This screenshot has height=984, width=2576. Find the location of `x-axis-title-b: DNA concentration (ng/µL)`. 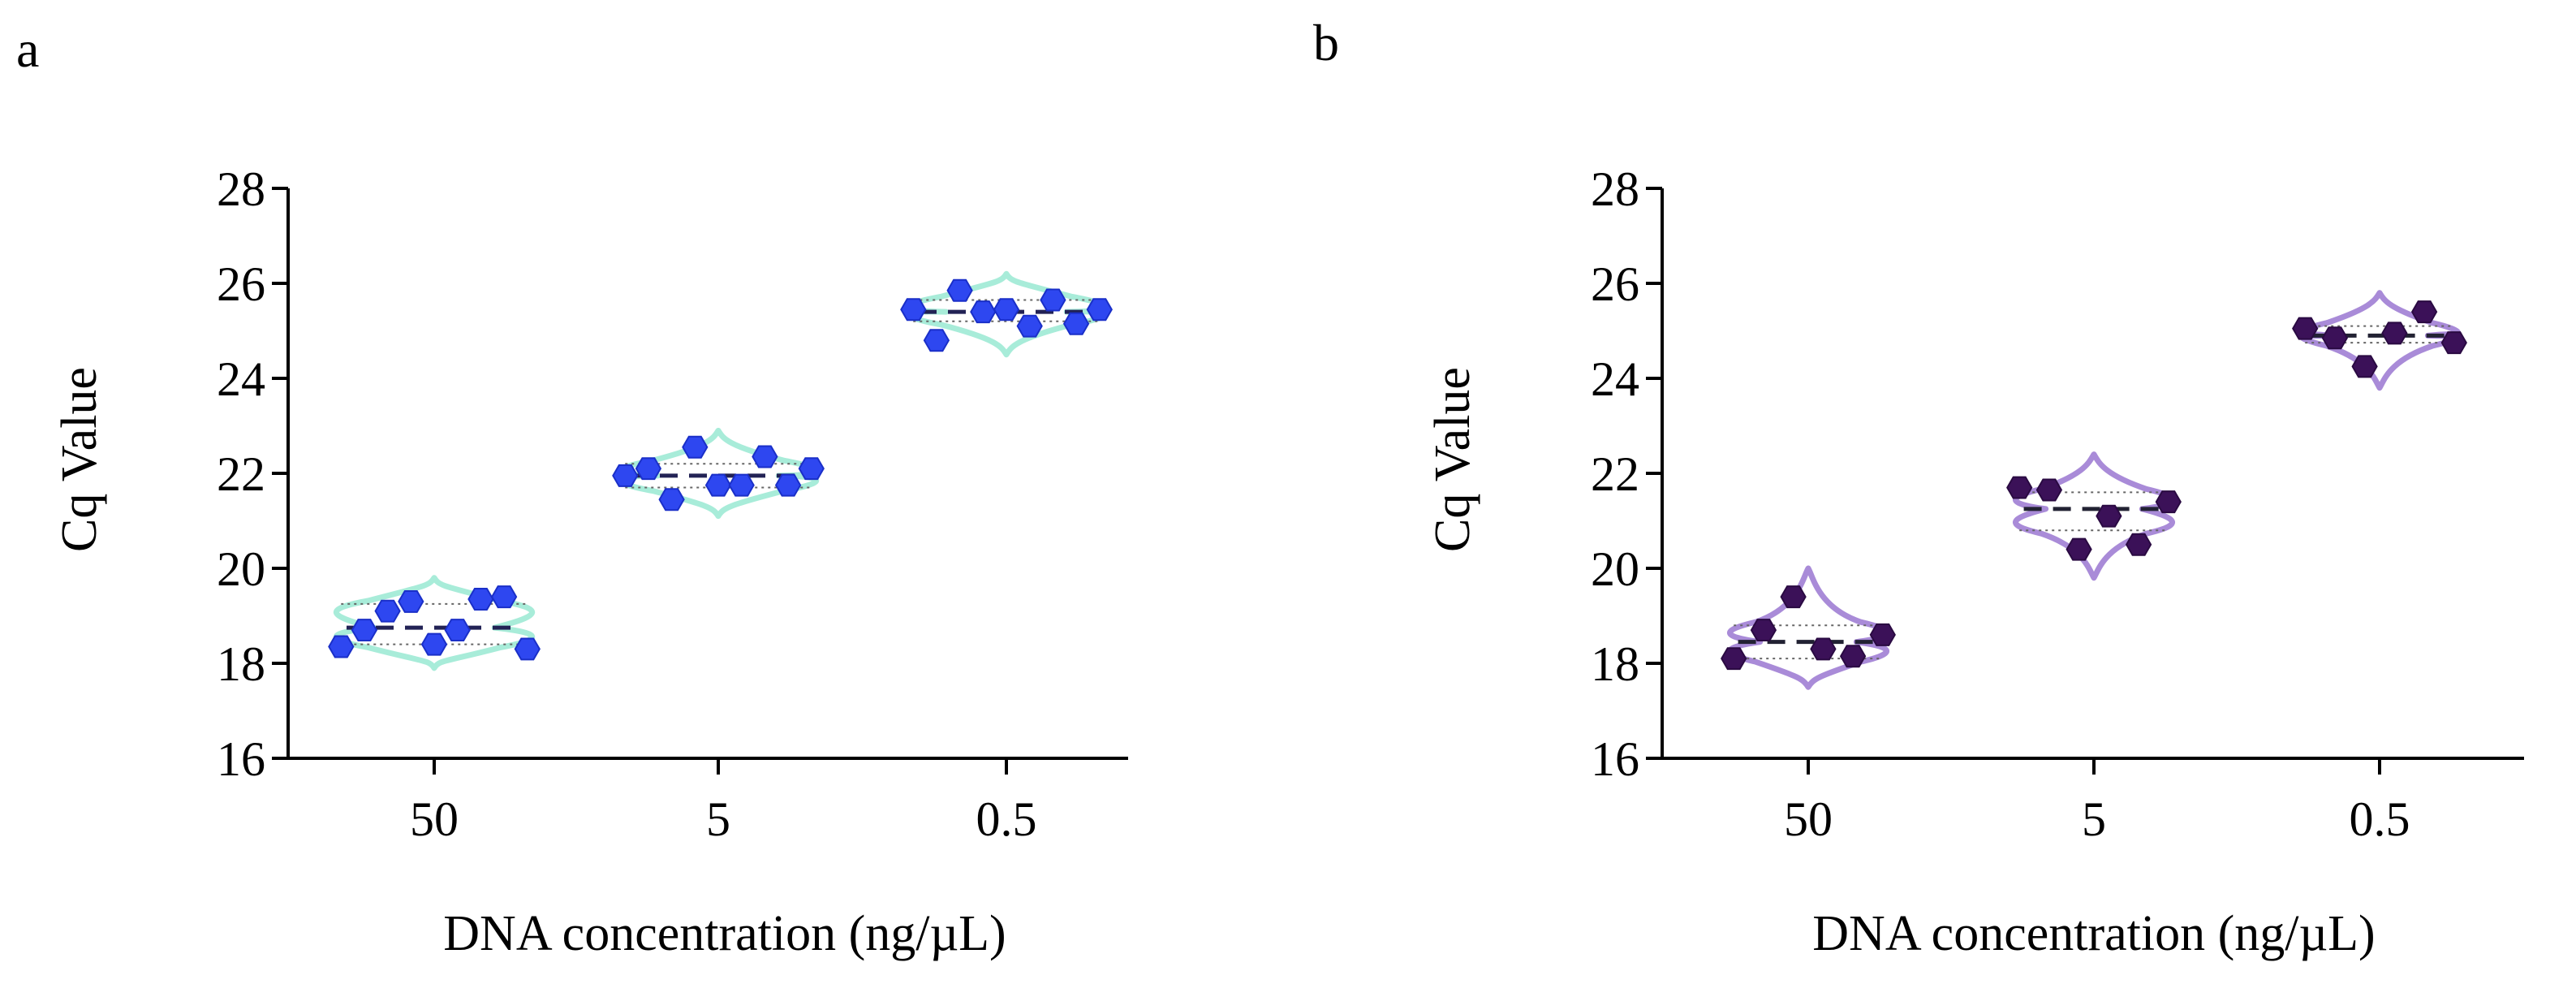

x-axis-title-b: DNA concentration (ng/µL) is located at coordinates (2094, 933).